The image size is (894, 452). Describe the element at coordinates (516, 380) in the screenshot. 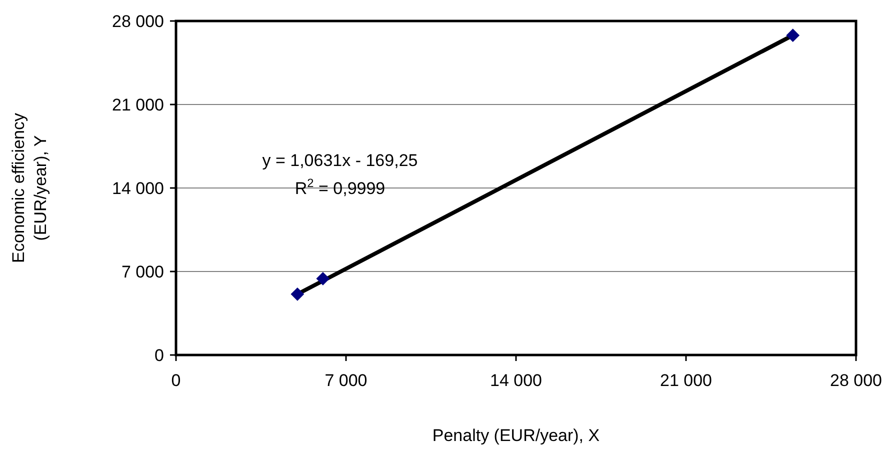

I see `x-tick-label: 14 000` at that location.